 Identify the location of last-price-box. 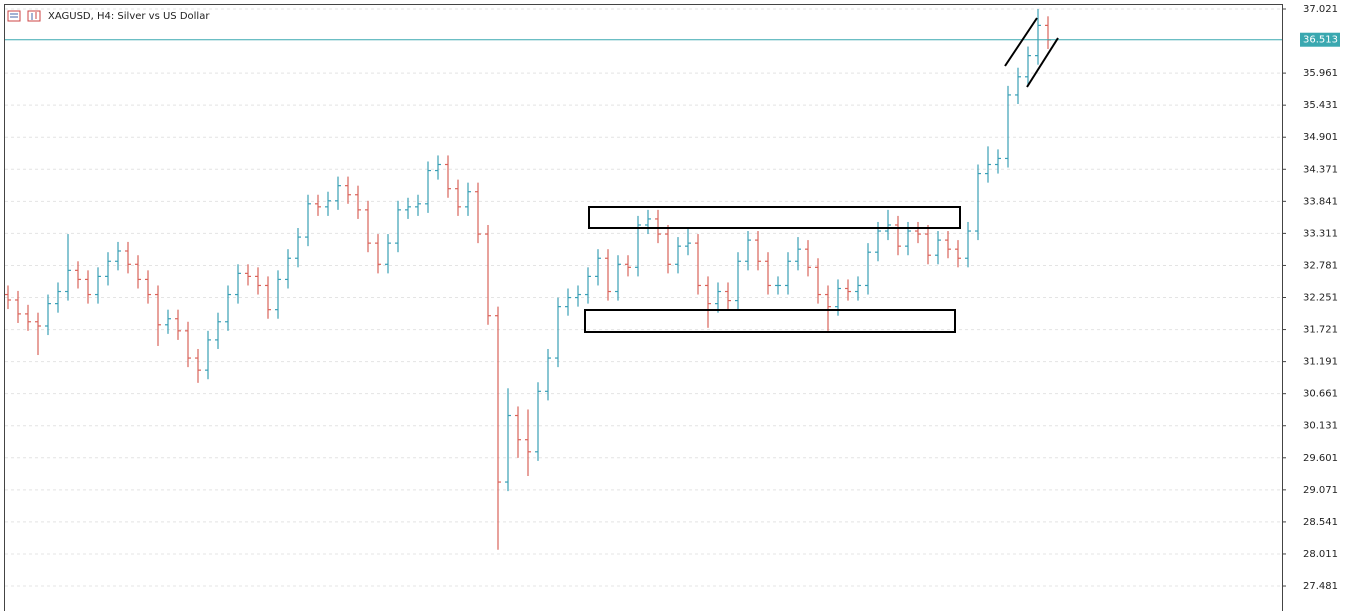
(1320, 39).